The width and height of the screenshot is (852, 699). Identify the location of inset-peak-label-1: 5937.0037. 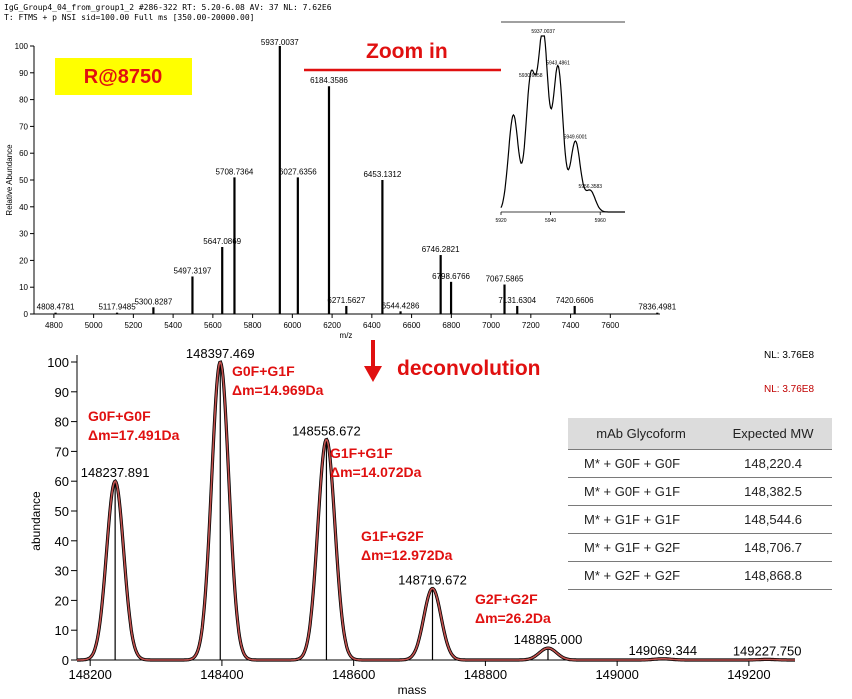
(543, 32).